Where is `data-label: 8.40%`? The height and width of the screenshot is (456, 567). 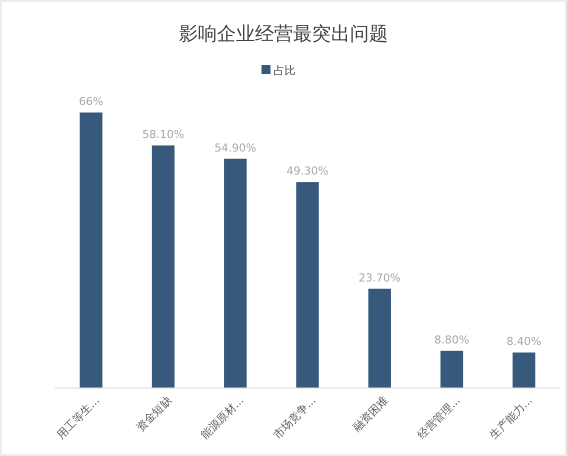 data-label: 8.40% is located at coordinates (524, 341).